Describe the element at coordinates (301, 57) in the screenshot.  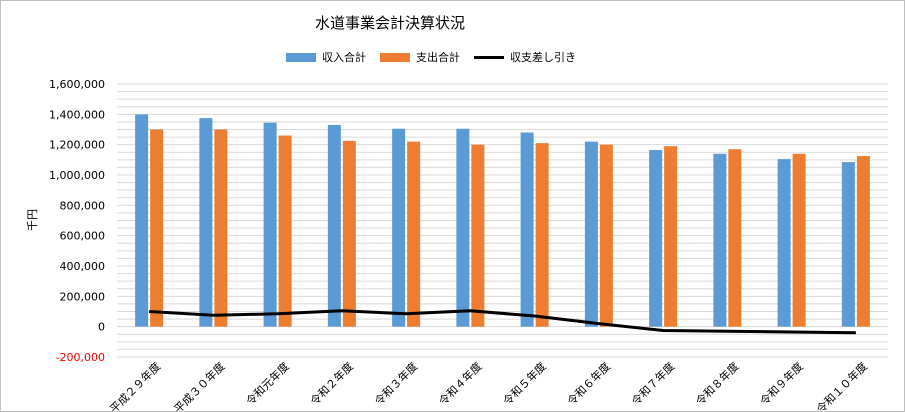
I see `legend-swatch-income` at that location.